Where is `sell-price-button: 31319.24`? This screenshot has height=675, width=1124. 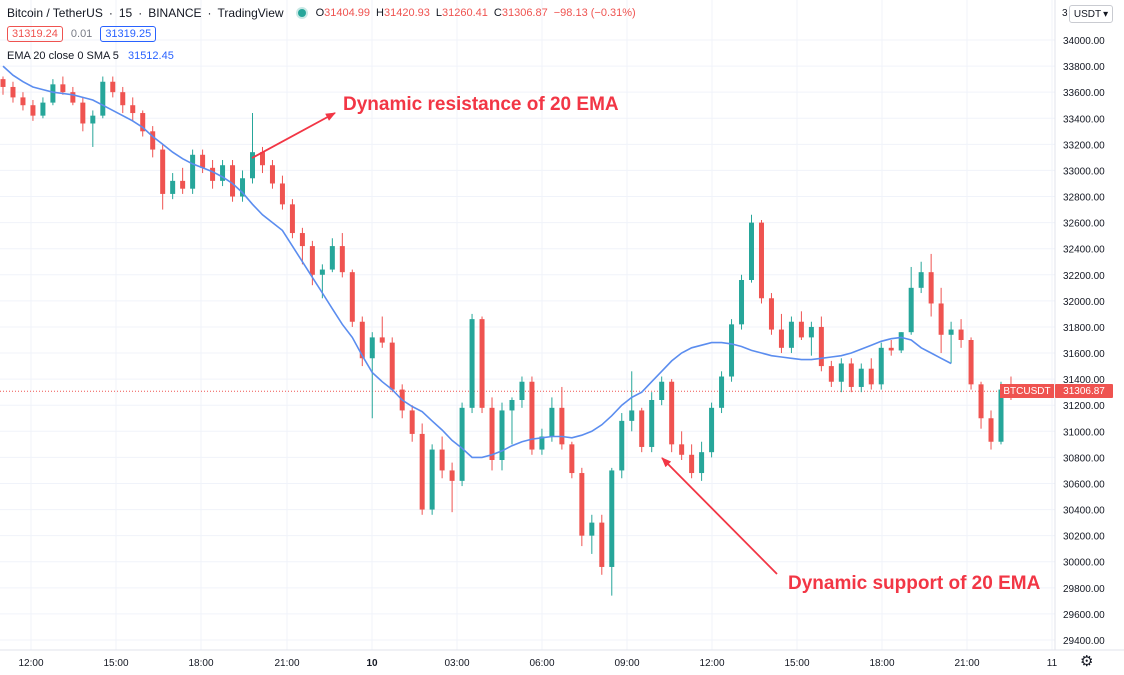
sell-price-button: 31319.24 is located at coordinates (35, 34).